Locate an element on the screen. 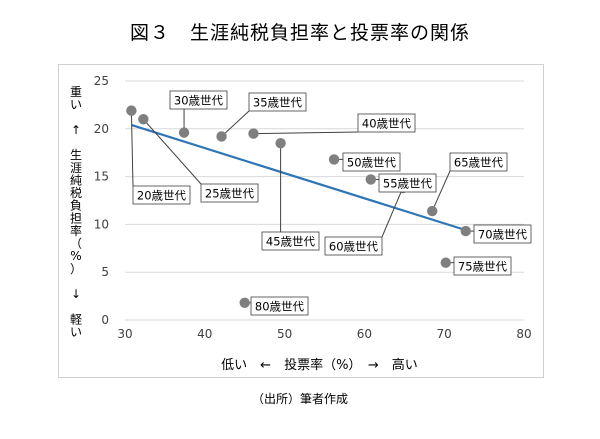 The width and height of the screenshot is (600, 439). y-tick-label: 0 is located at coordinates (105, 320).